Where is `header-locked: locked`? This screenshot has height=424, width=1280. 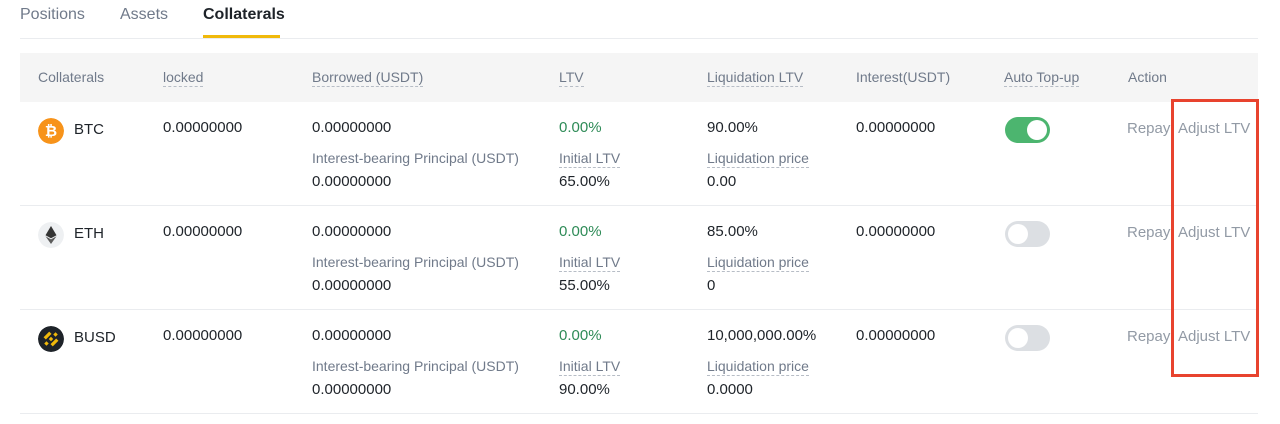 header-locked: locked is located at coordinates (183, 78).